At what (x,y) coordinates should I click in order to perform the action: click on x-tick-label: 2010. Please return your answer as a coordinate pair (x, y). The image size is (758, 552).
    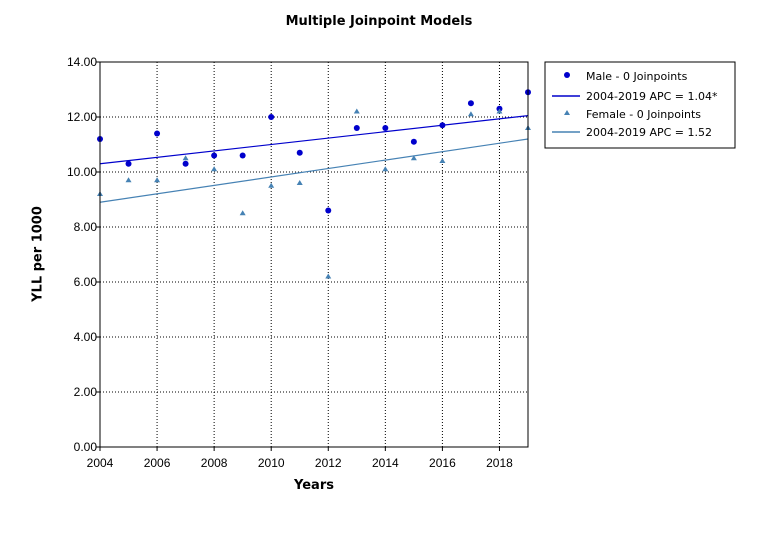
    Looking at the image, I should click on (271, 463).